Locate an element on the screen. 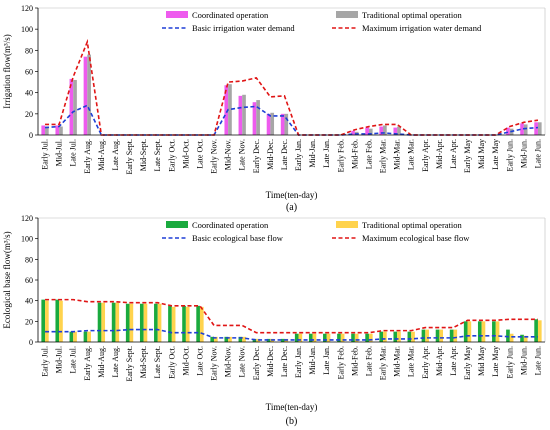  y-tick-label: 40 is located at coordinates (29, 301).